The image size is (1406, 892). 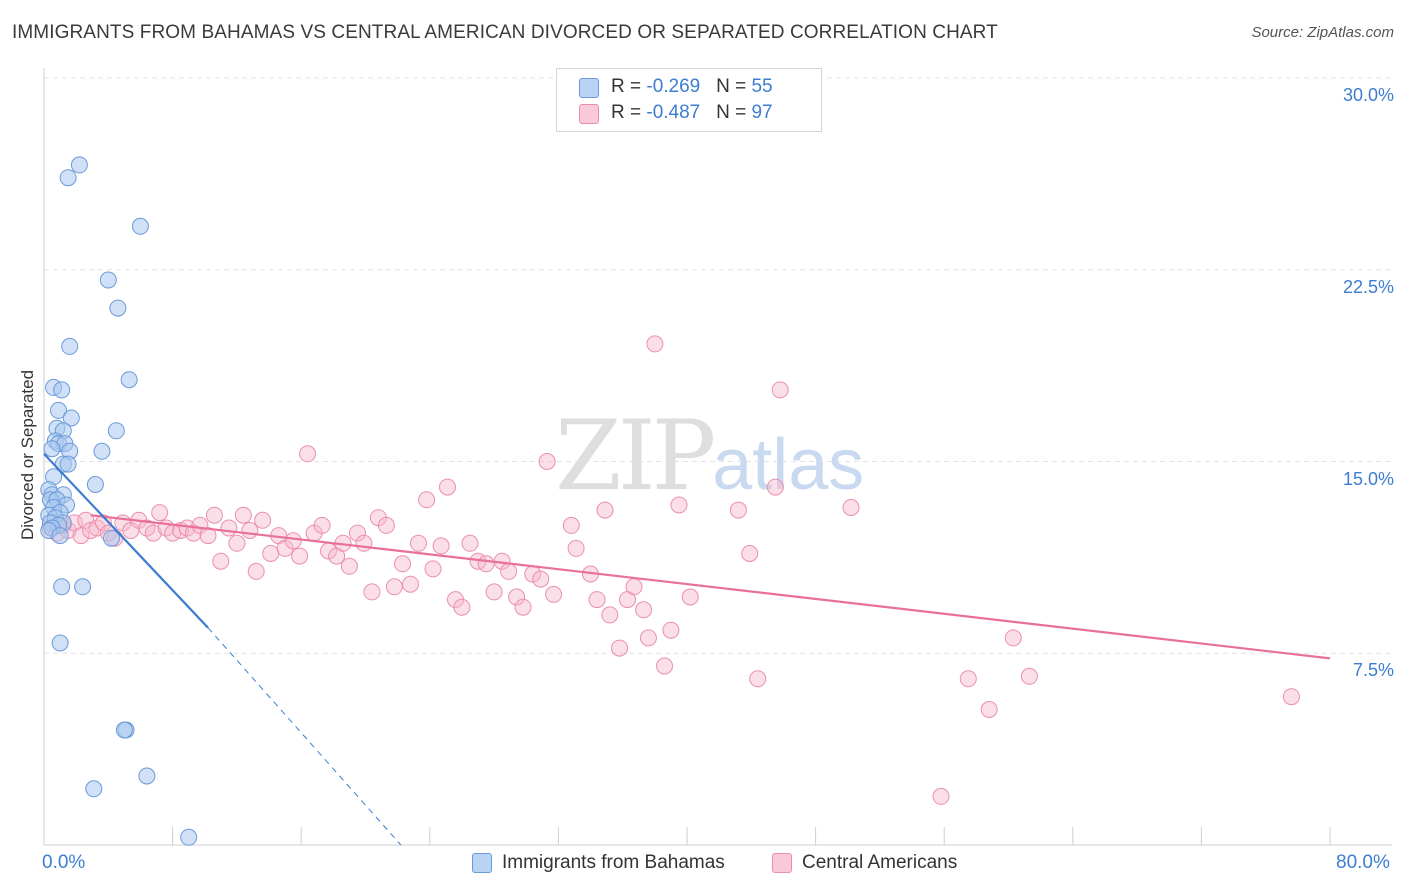 What do you see at coordinates (673, 112) in the screenshot?
I see `legend-r-value: -0.487` at bounding box center [673, 112].